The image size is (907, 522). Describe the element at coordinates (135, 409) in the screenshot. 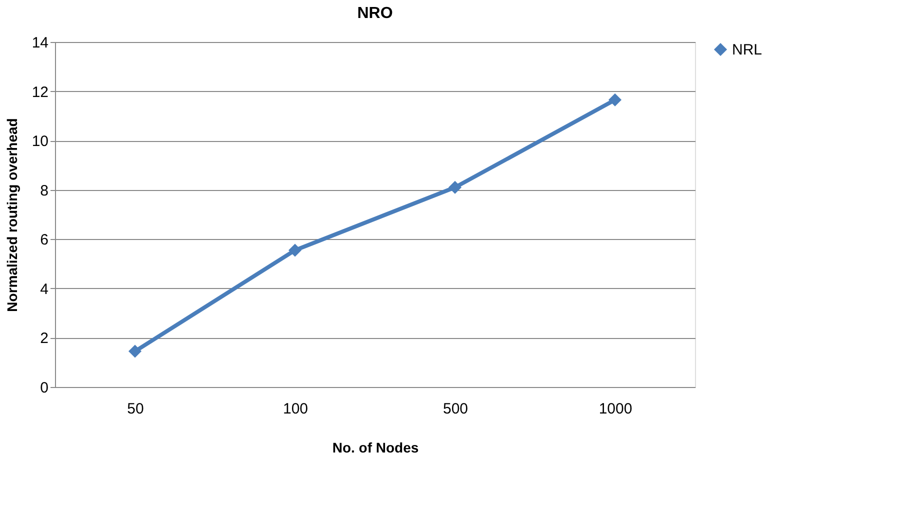

I see `x-tick-label: 50` at that location.